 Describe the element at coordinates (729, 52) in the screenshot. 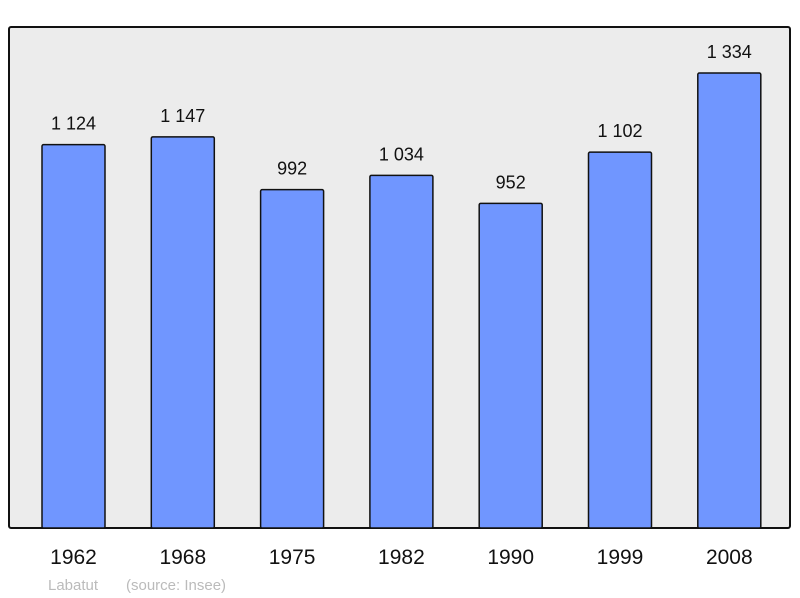

I see `data-label-2008: 1 334` at that location.